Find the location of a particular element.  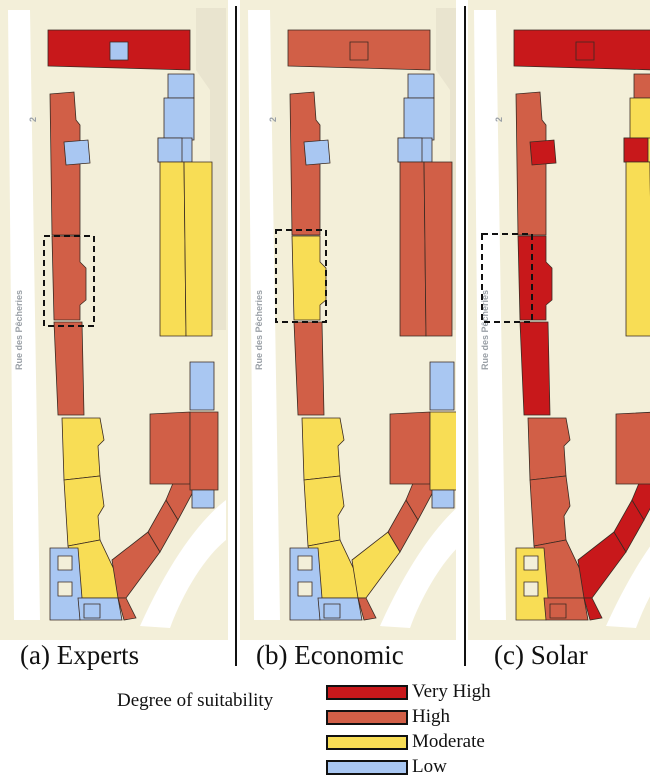

legend-label-low: Low is located at coordinates (429, 766).